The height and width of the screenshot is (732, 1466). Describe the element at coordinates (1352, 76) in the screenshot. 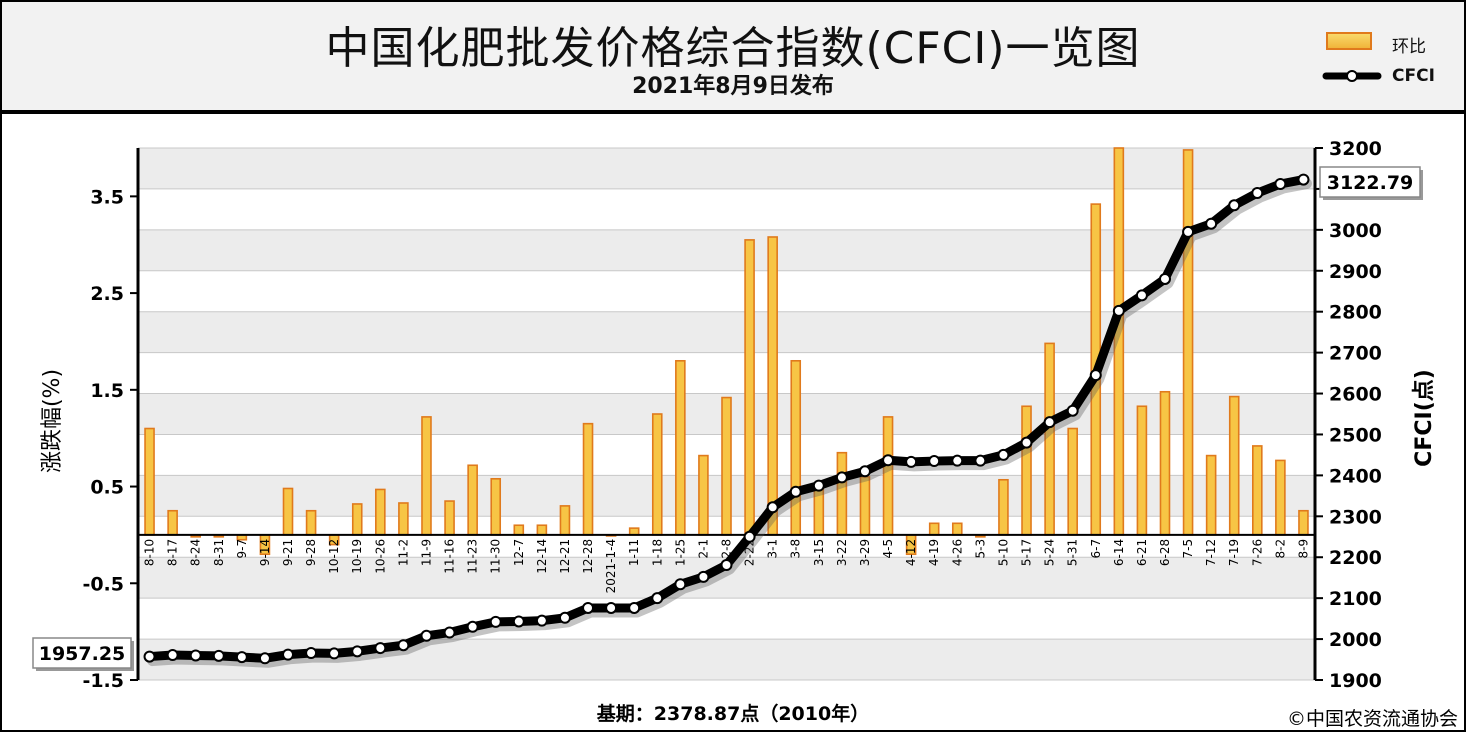

I see `legend-line-swatch` at that location.